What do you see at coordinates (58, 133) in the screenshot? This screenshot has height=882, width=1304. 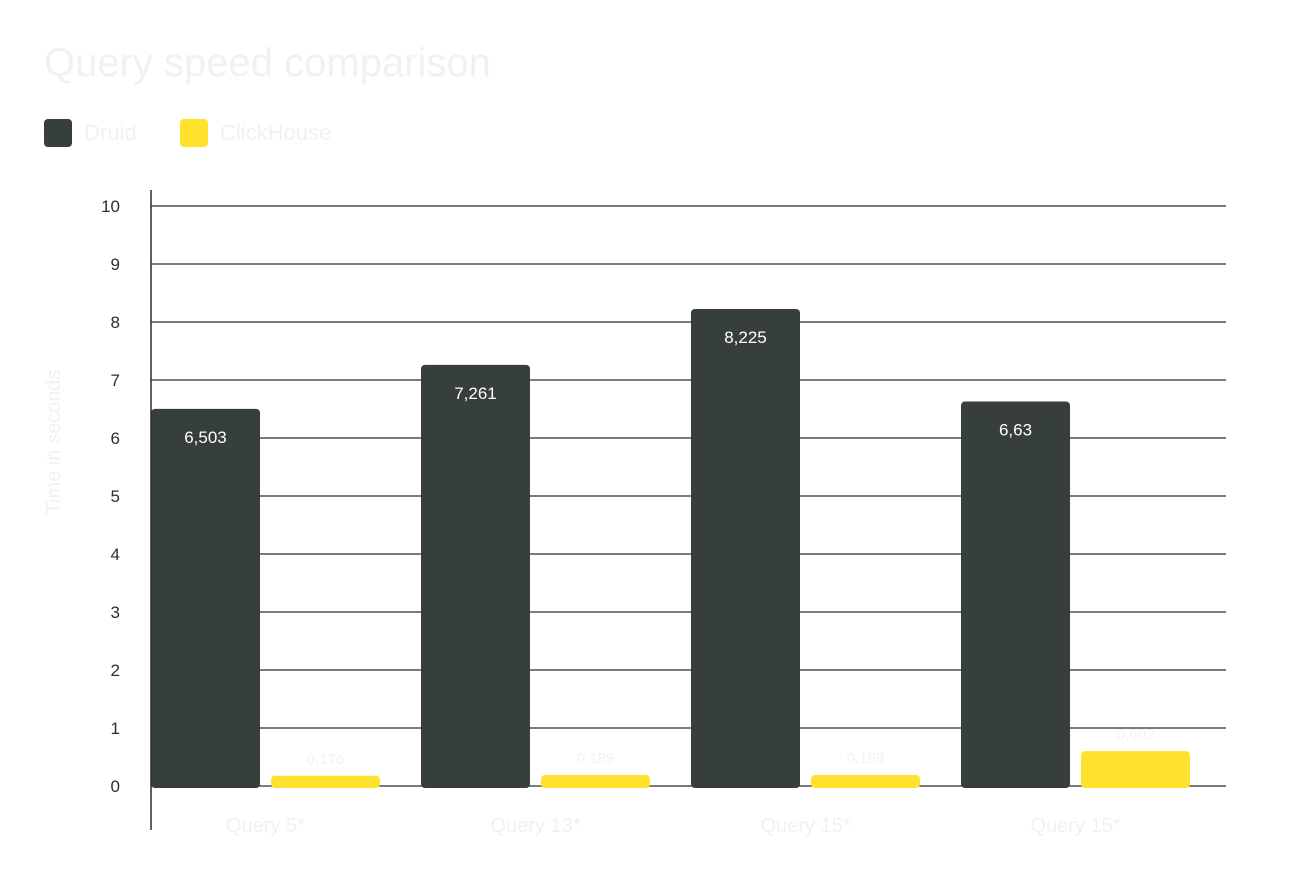 I see `legend-swatch-druid` at bounding box center [58, 133].